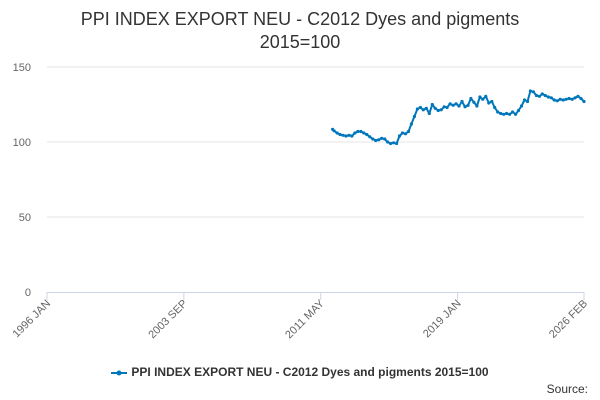 The height and width of the screenshot is (400, 600). I want to click on legend-line-icon, so click(119, 373).